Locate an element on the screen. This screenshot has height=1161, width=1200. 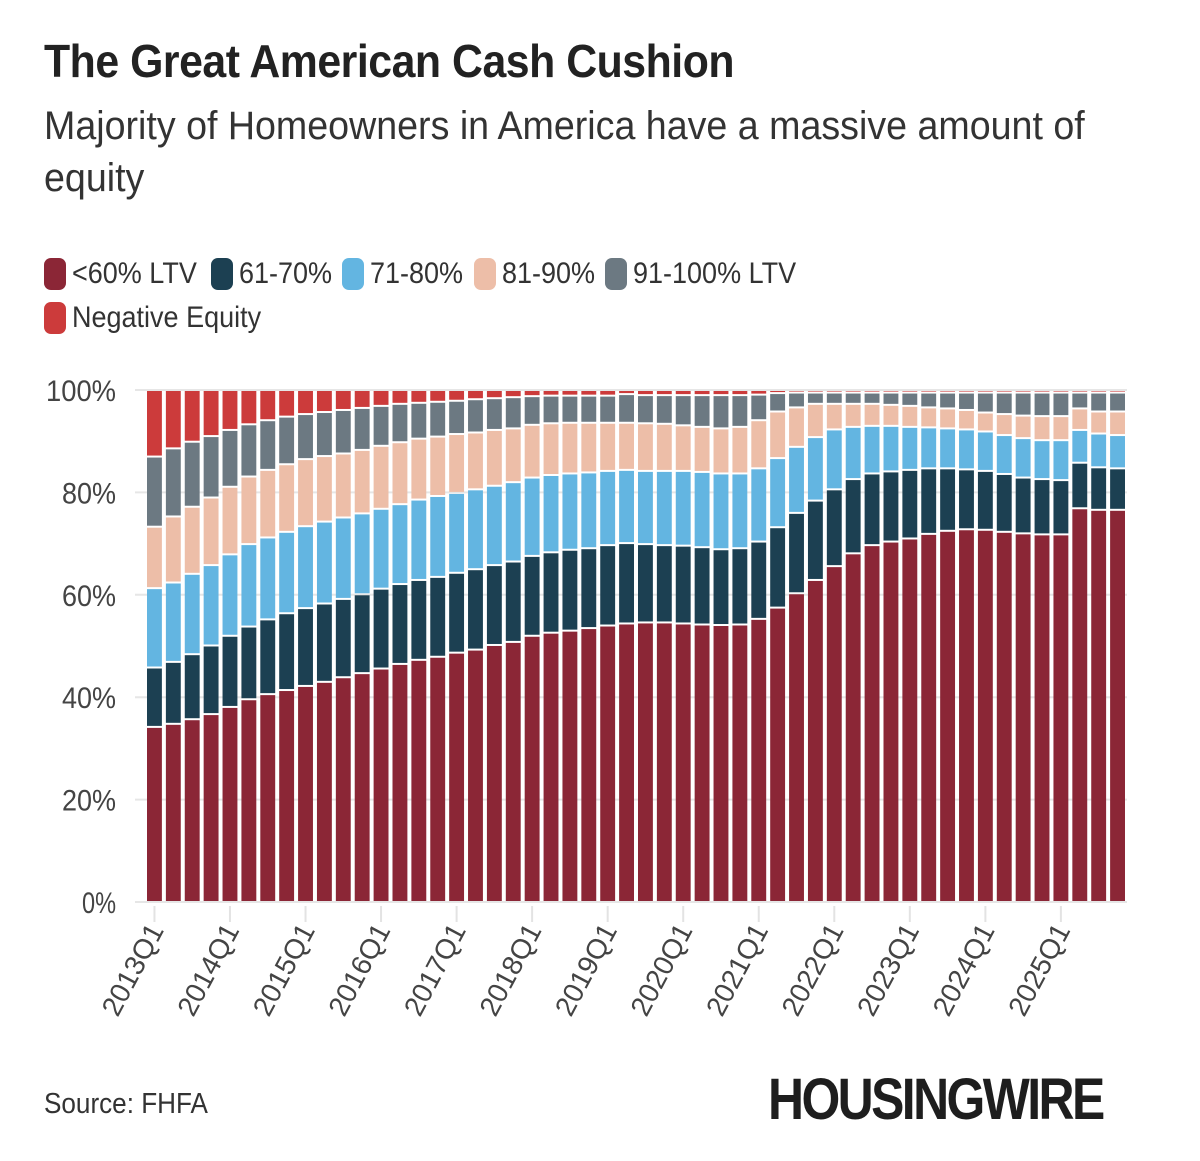
y-tick-label: 60% is located at coordinates (89, 596).